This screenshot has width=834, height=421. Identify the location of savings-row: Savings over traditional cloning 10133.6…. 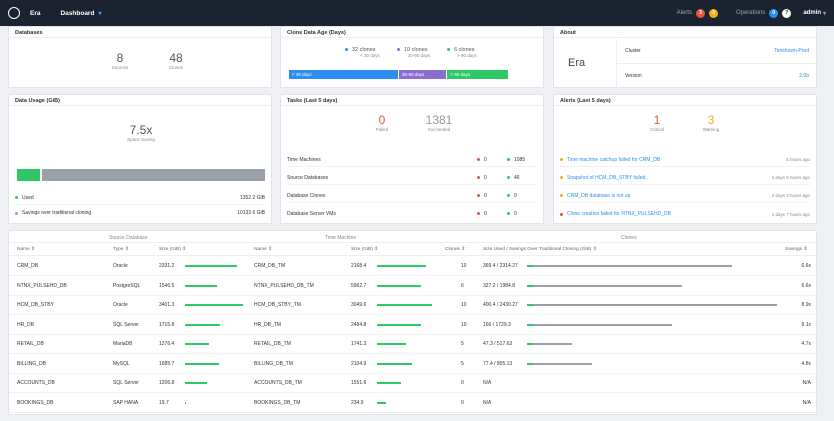
(140, 213).